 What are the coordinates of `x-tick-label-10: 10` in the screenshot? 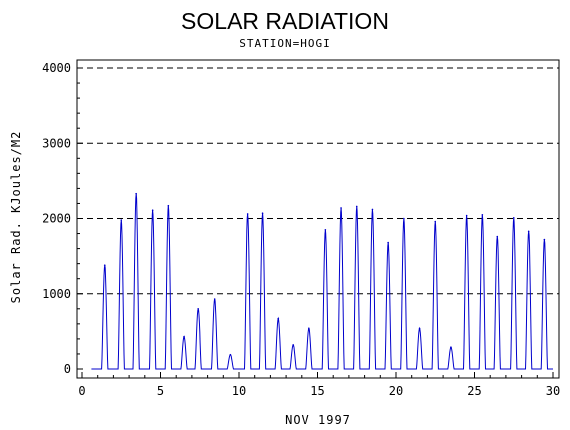 It's located at (239, 391).